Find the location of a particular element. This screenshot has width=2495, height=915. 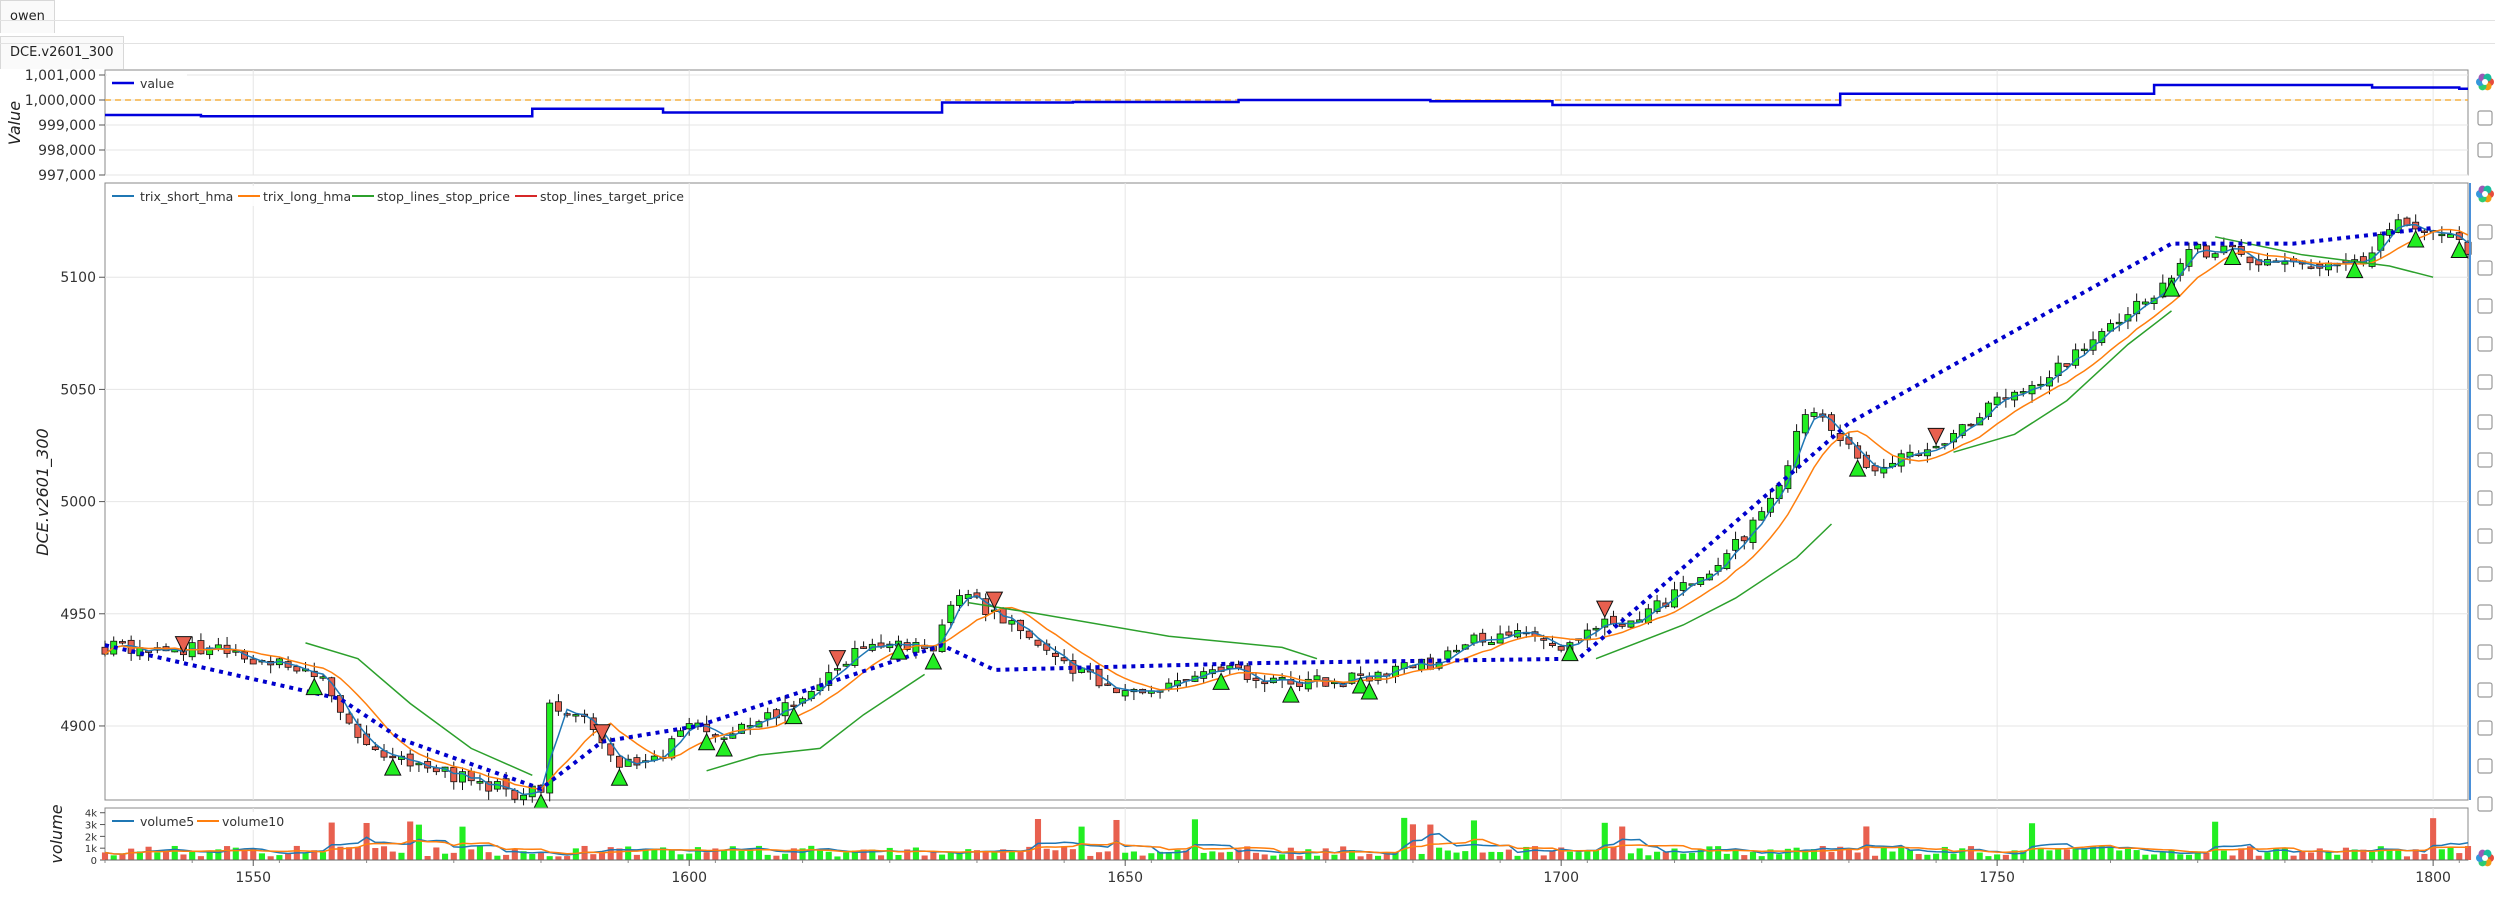

tab-rule is located at coordinates (1247, 43).